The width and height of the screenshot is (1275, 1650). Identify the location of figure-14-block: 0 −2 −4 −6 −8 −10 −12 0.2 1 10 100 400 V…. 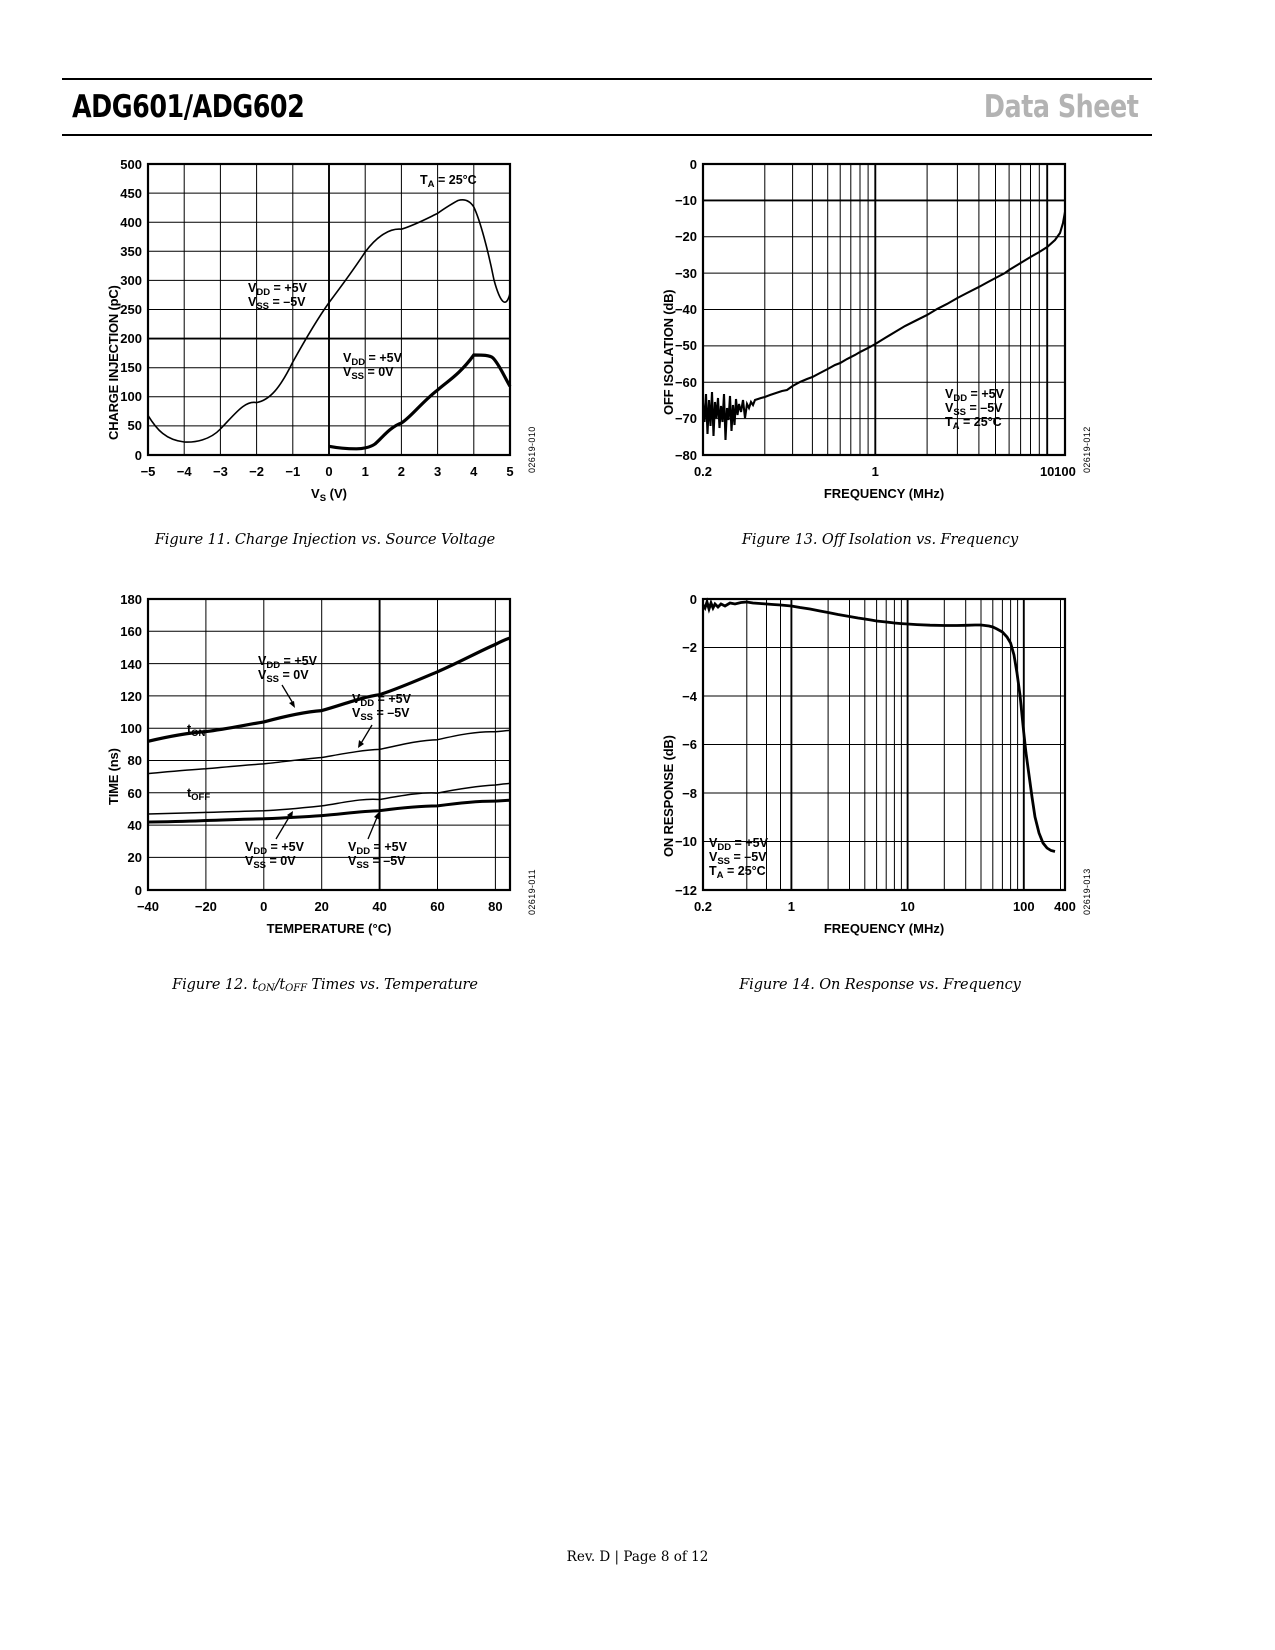
(880, 789).